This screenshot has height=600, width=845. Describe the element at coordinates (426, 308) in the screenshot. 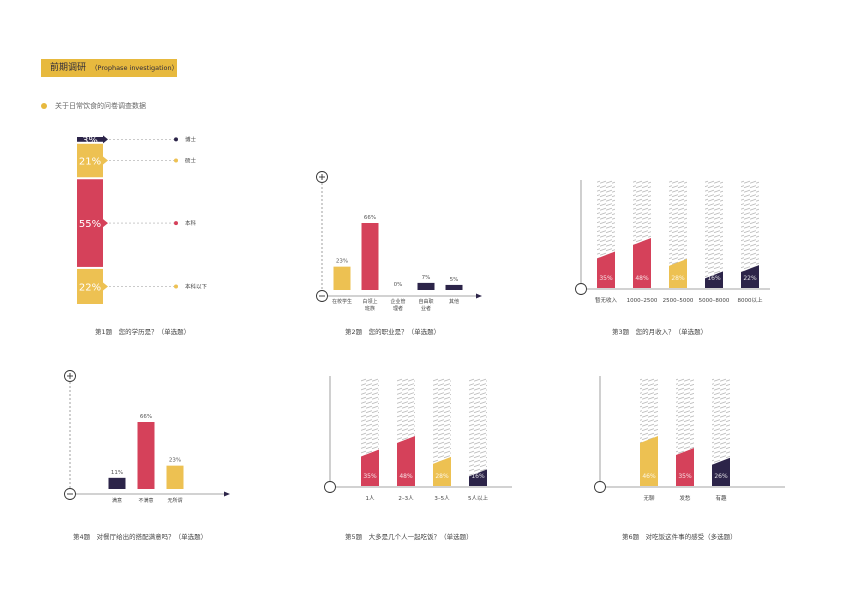

I see `c2-category-label-3: 业者` at that location.